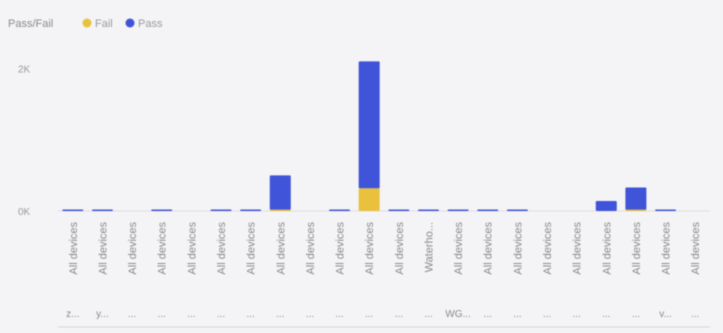 This screenshot has height=333, width=723. Describe the element at coordinates (30, 24) in the screenshot. I see `legend-title: Pass/Fail` at that location.